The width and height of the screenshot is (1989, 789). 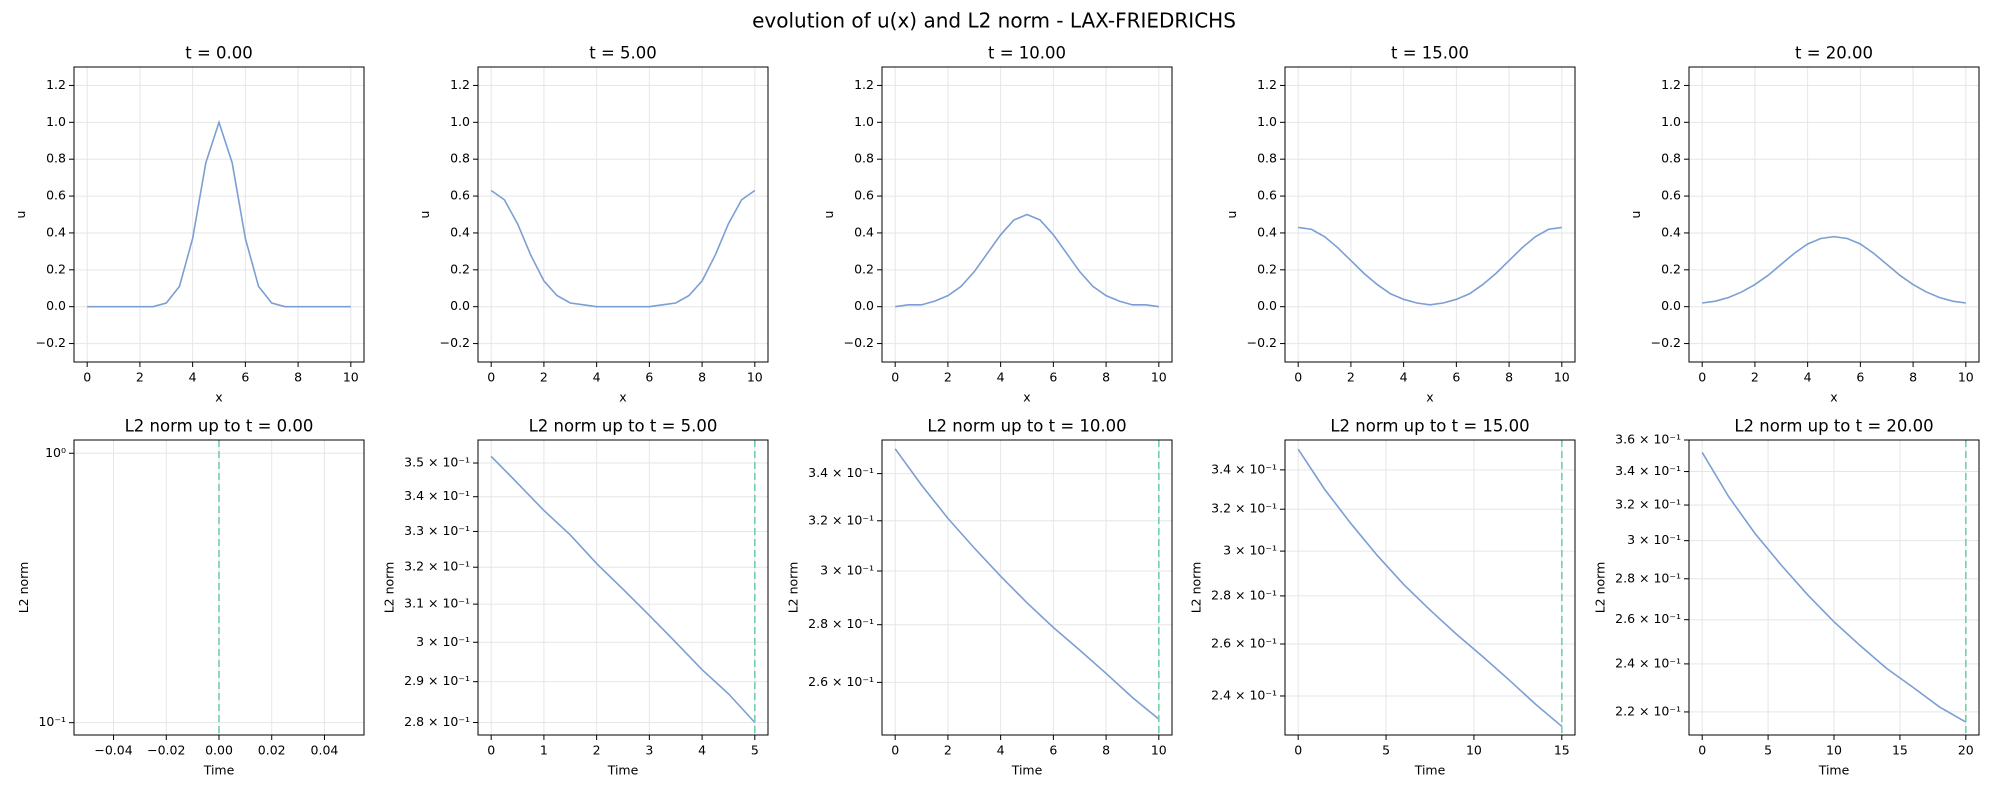 I want to click on x-tick-label: 15, so click(x=1900, y=750).